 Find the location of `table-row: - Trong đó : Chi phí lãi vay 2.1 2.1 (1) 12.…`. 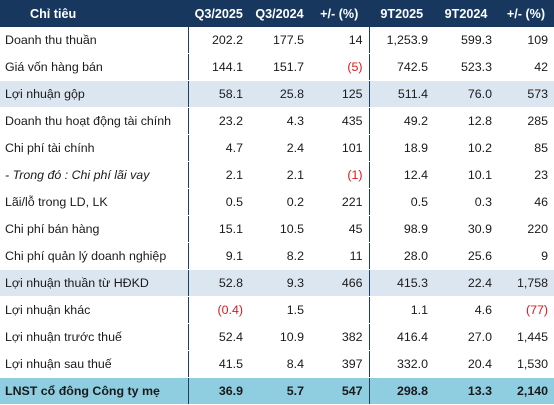

table-row: - Trong đó : Chi phí lãi vay 2.1 2.1 (1) 12.… is located at coordinates (277, 175).